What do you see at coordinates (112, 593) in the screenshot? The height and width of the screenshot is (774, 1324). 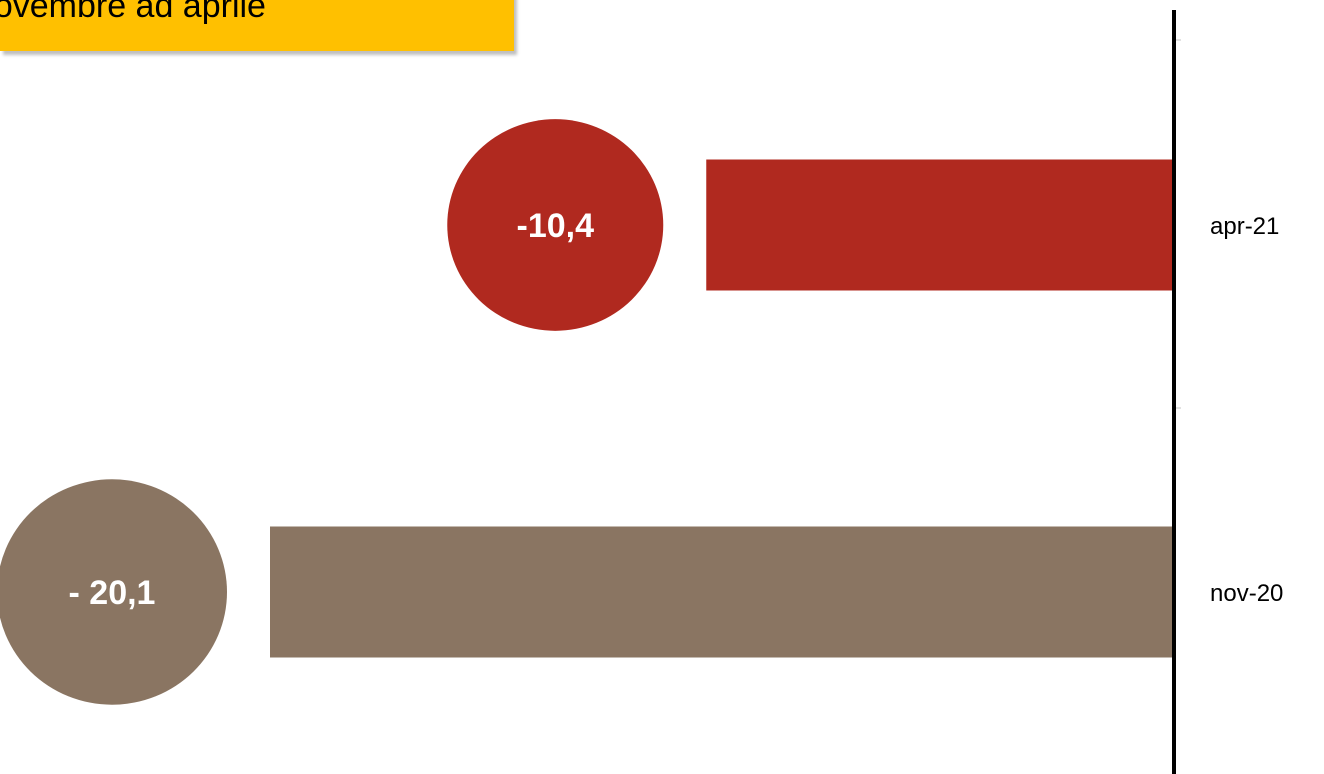 I see `data-label-nov-20: - 20,1` at bounding box center [112, 593].